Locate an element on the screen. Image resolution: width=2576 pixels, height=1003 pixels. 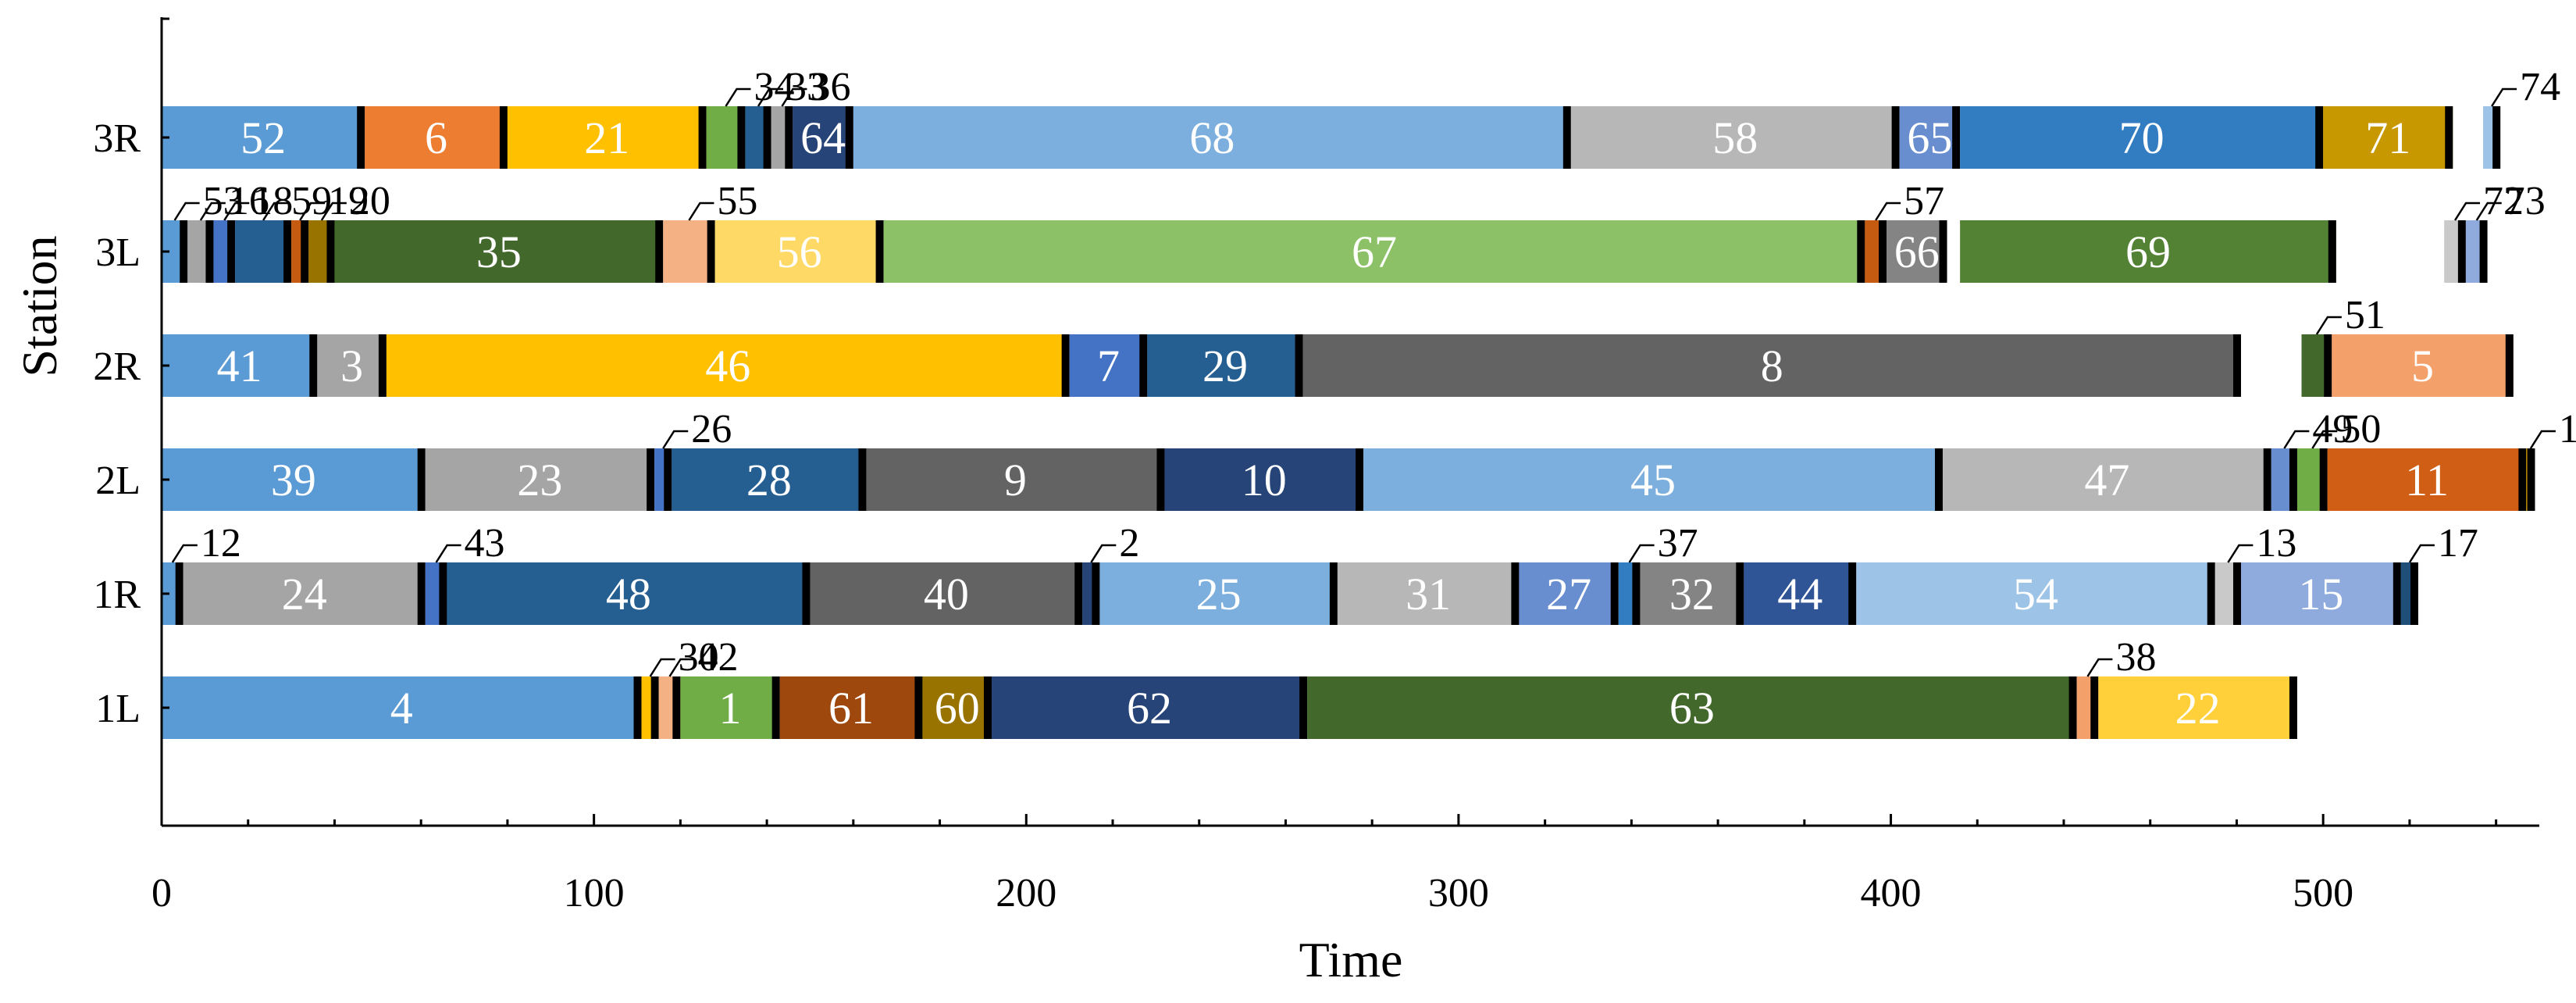
task-label-66: 66 is located at coordinates (1917, 252).